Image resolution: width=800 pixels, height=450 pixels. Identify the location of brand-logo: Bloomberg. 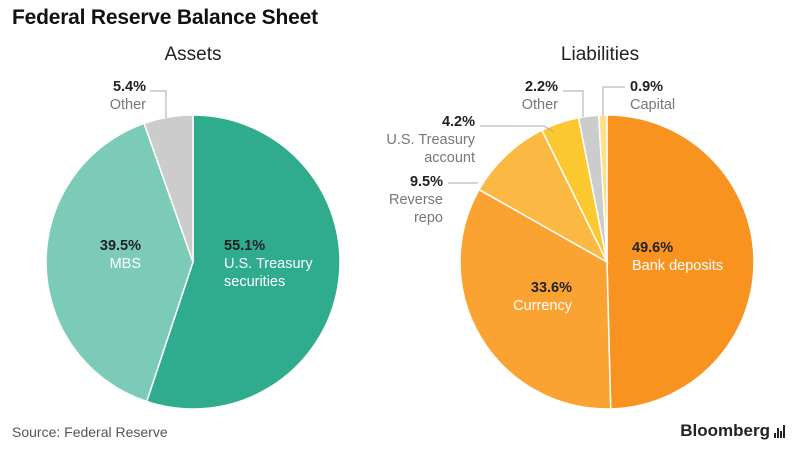
(733, 431).